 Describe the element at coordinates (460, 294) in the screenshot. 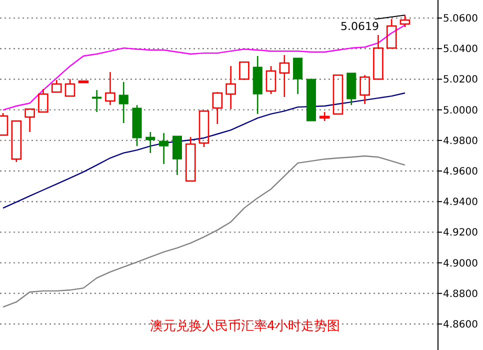

I see `y-tick-label: 4.8800` at that location.